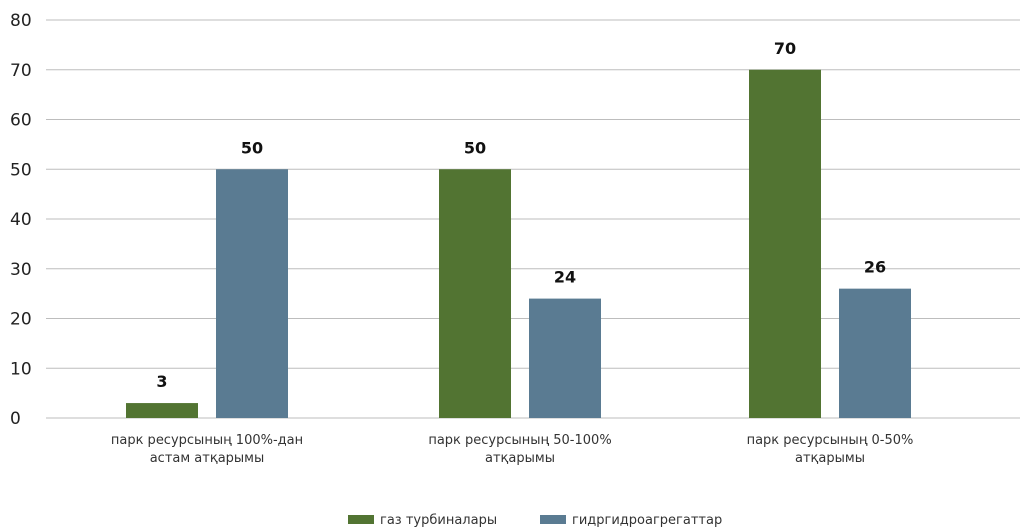 The image size is (1027, 528). I want to click on category-label: парк ресурсының 100%-дан, so click(207, 440).